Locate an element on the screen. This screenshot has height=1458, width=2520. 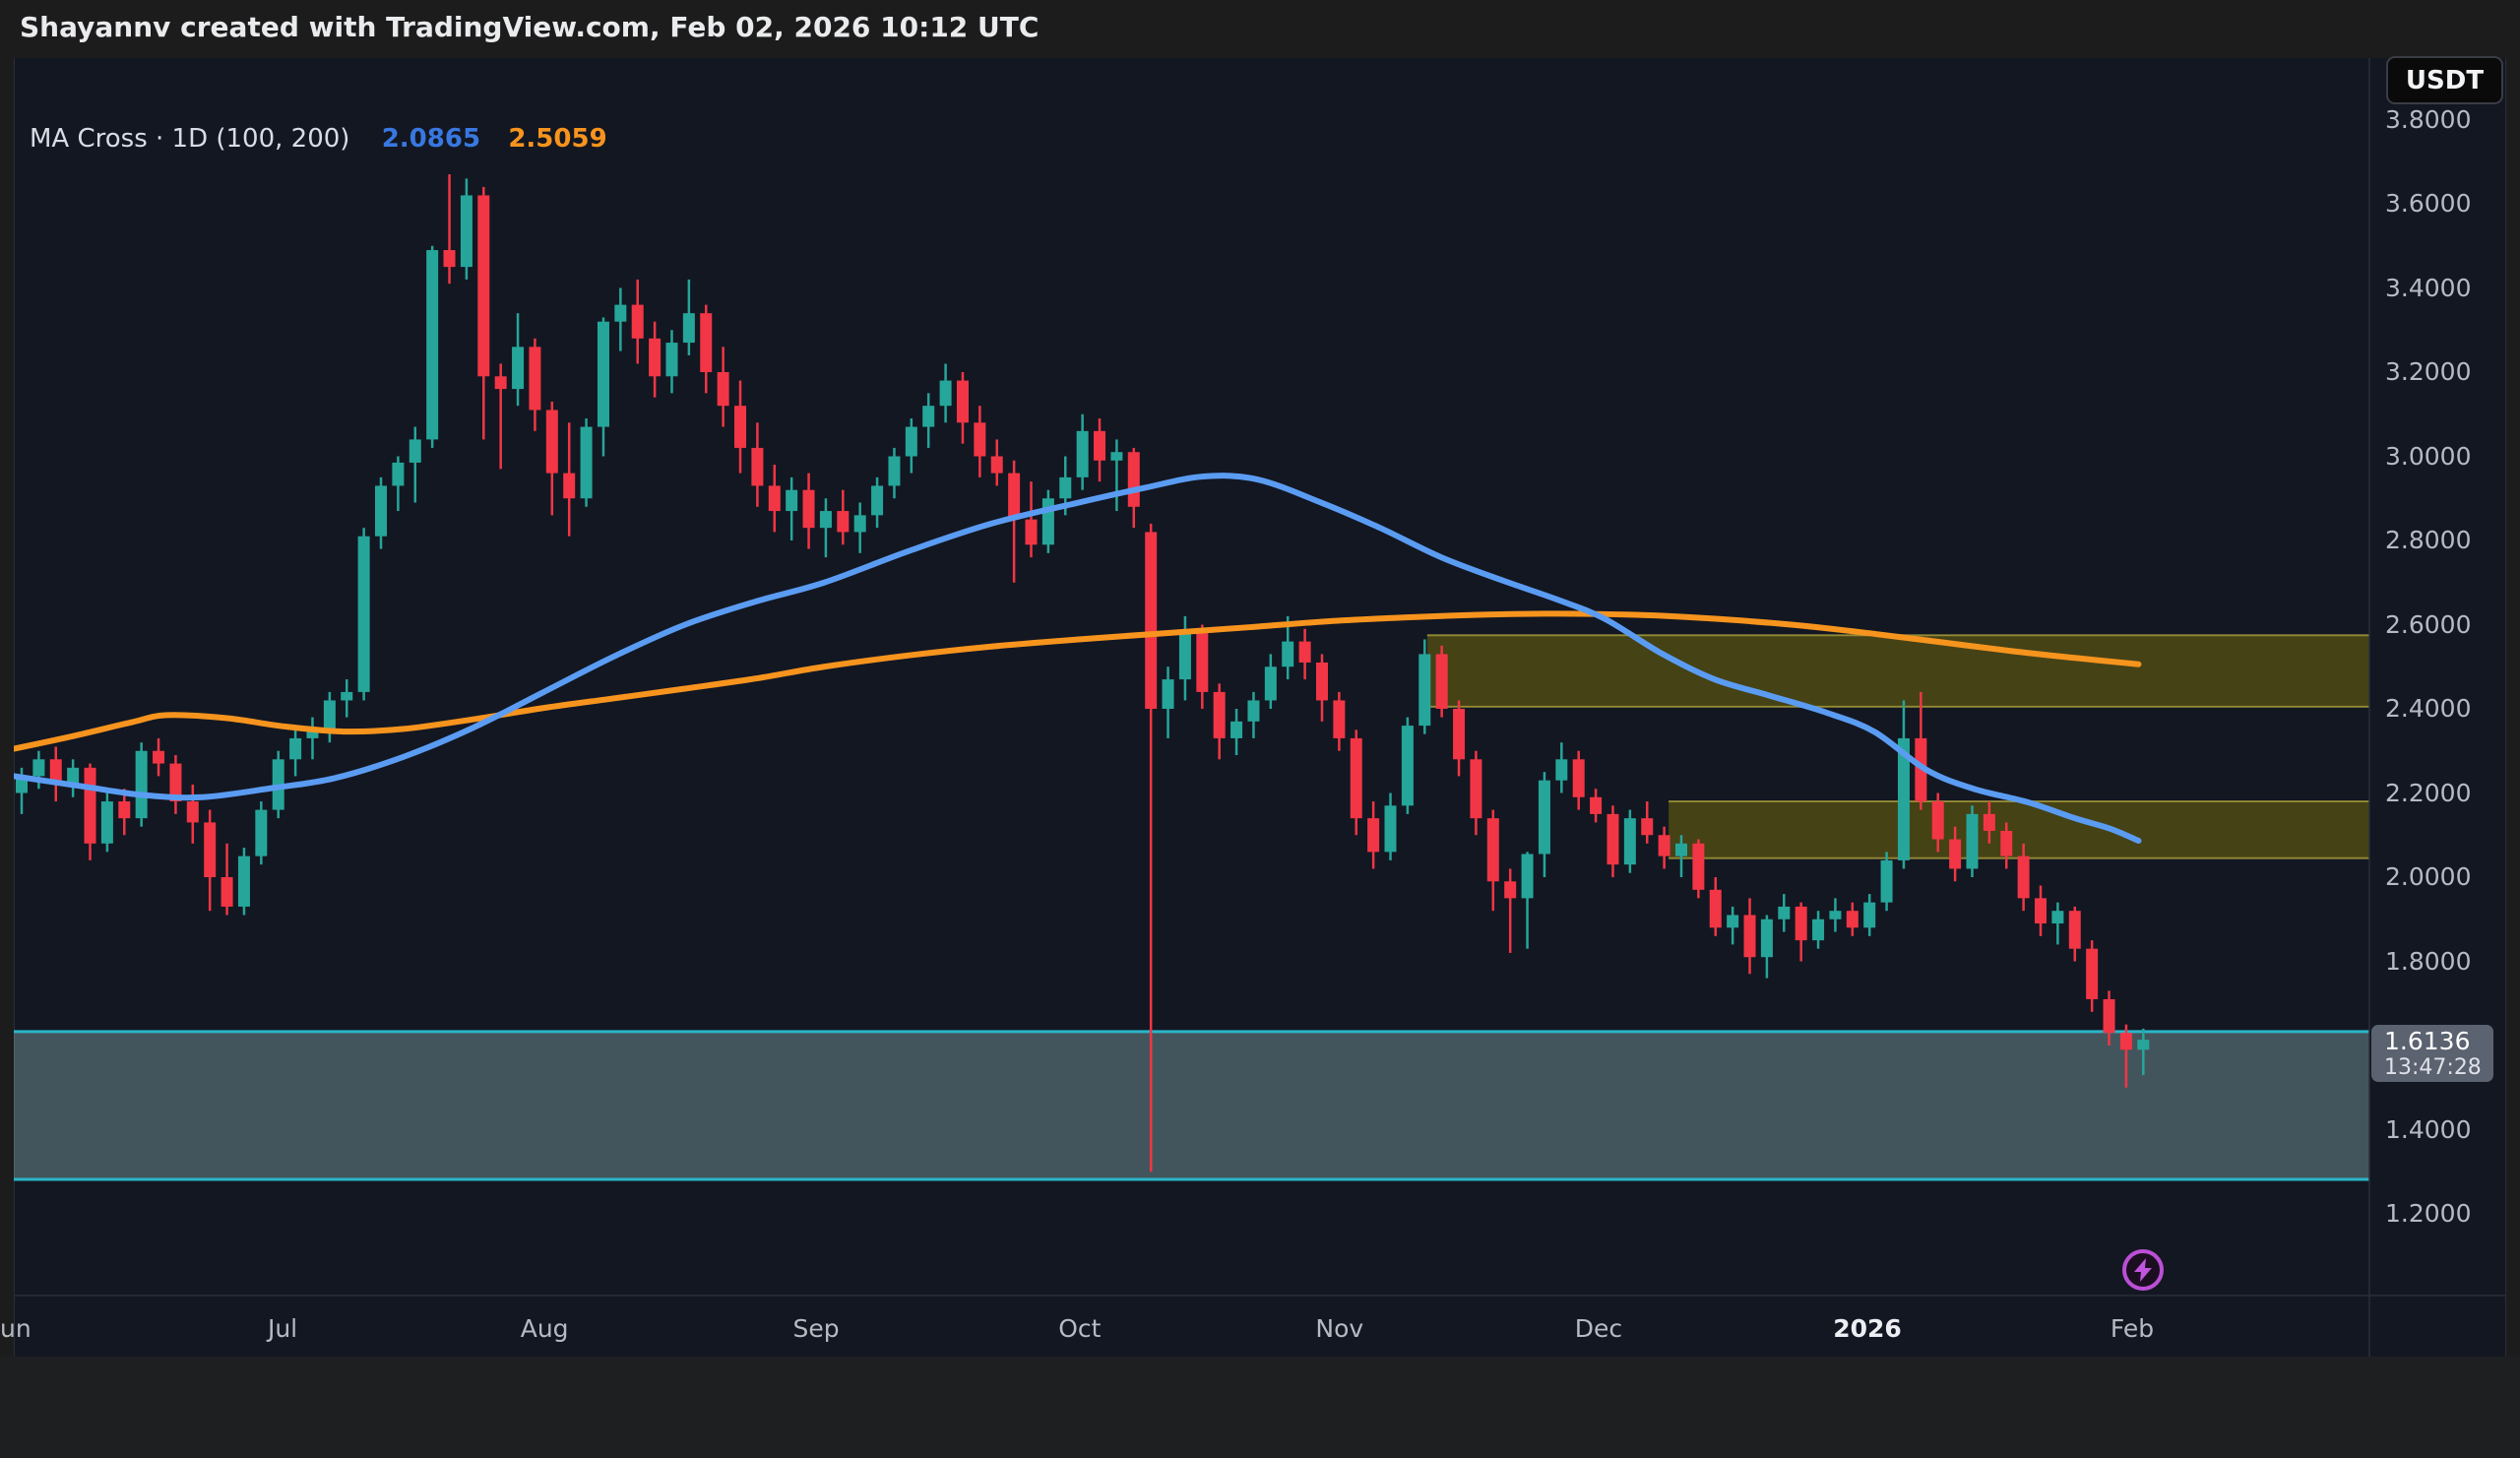
time-label: Aug is located at coordinates (544, 1328).